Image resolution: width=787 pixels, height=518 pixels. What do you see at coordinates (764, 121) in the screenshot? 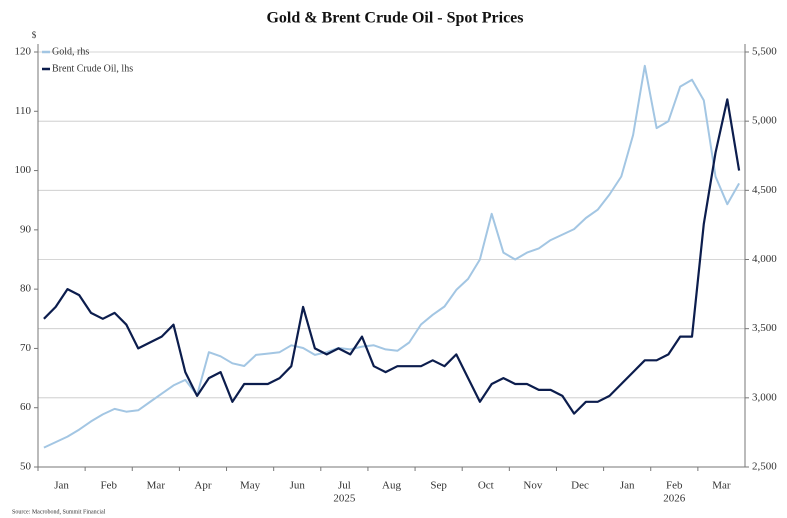
I see `y2-tick-label: 5,000` at bounding box center [764, 121].